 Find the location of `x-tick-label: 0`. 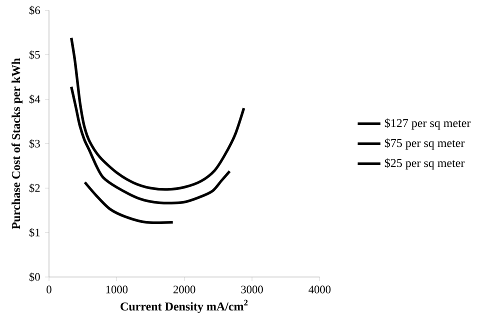

x-tick-label: 0 is located at coordinates (49, 290).